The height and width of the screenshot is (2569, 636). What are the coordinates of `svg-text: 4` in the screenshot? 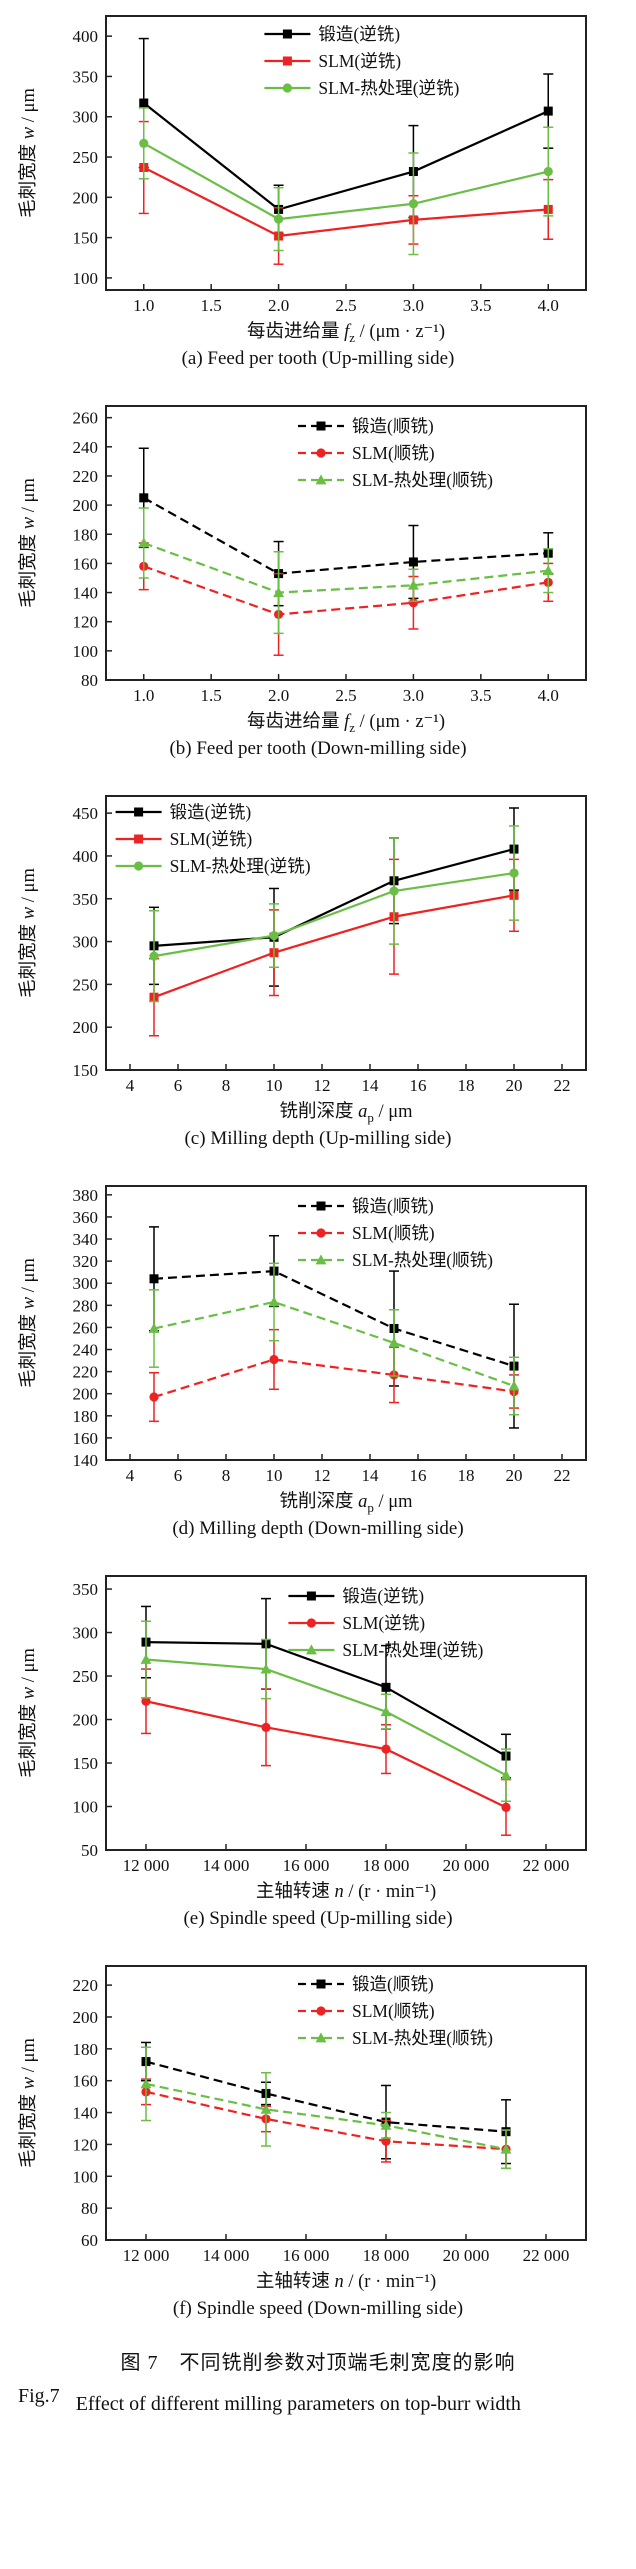 It's located at (130, 1475).